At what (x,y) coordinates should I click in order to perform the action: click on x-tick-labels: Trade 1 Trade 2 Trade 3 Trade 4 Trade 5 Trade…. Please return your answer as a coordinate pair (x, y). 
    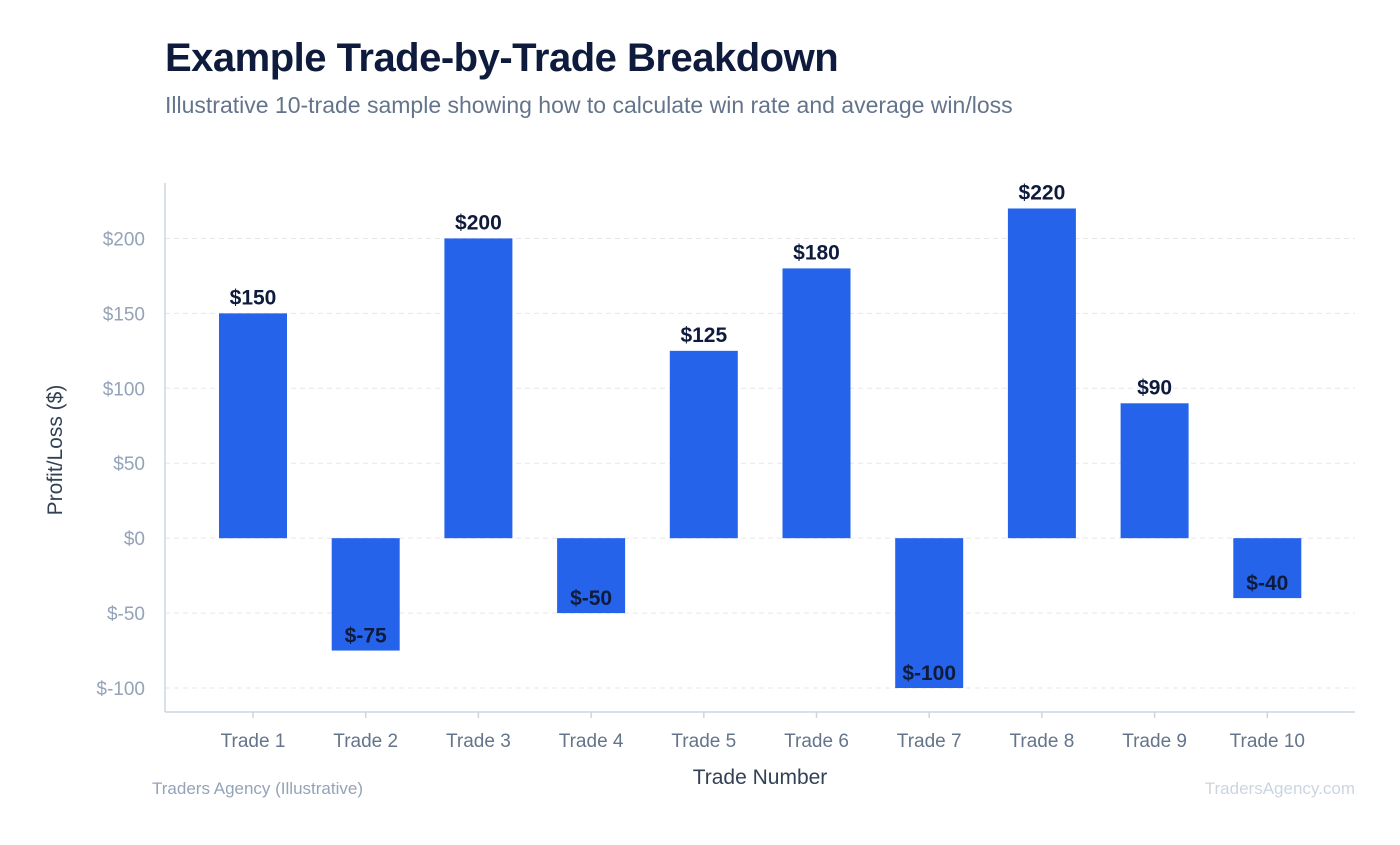
    Looking at the image, I should click on (763, 732).